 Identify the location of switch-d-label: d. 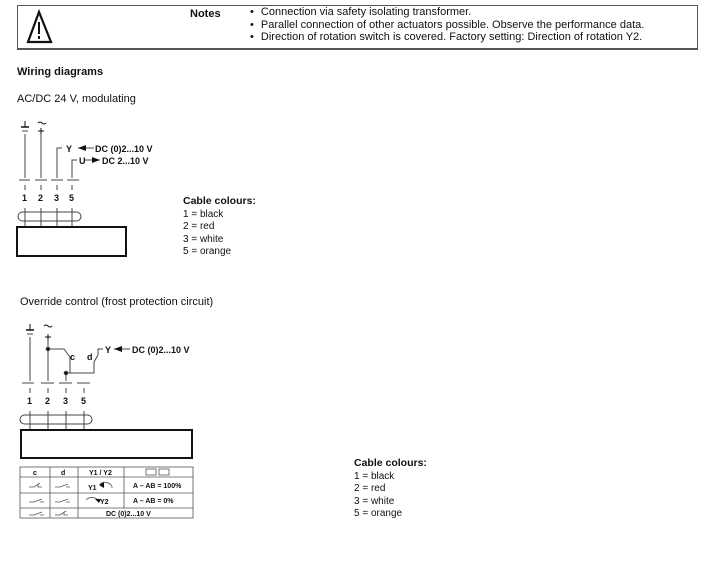
(90, 357).